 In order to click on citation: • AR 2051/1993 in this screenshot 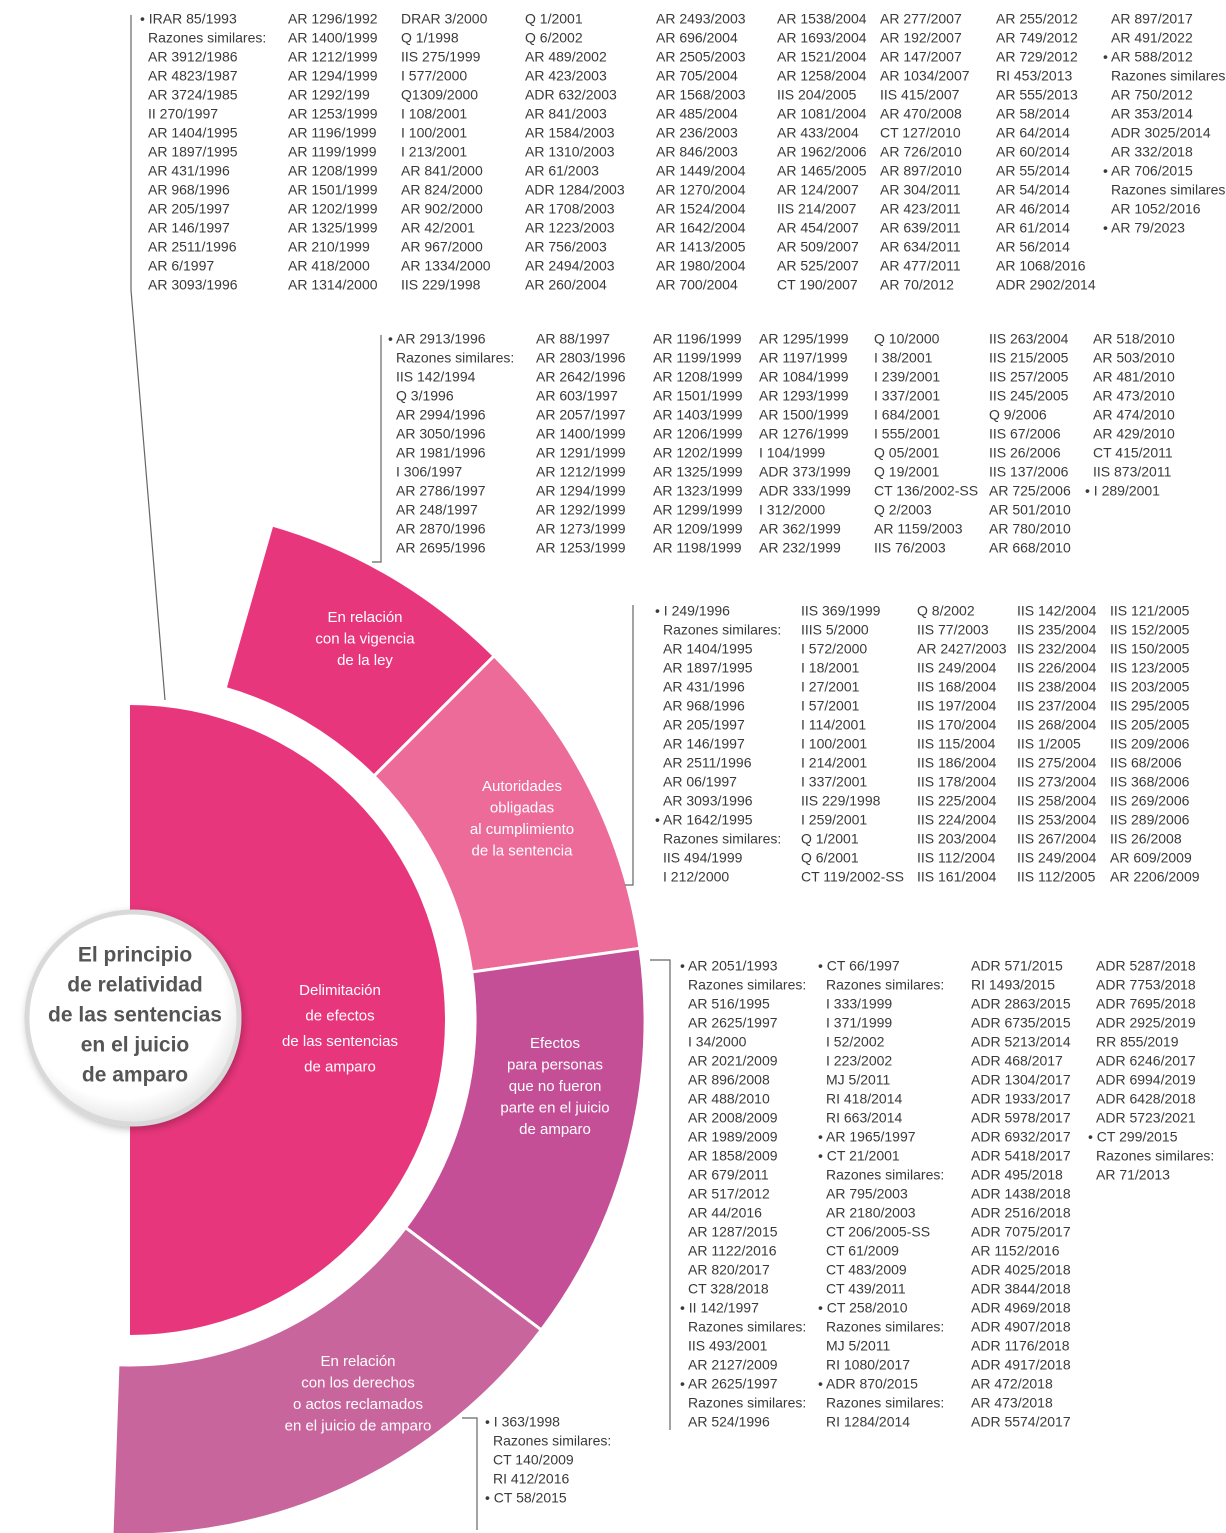, I will do `click(729, 966)`.